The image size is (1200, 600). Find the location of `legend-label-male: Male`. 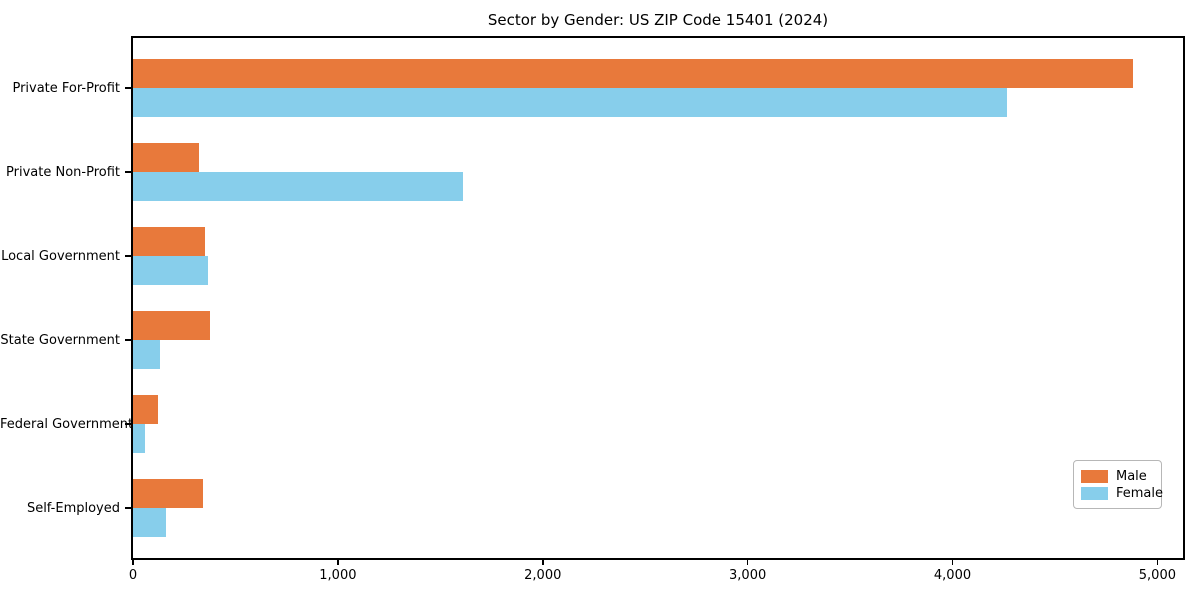

legend-label-male: Male is located at coordinates (1131, 476).